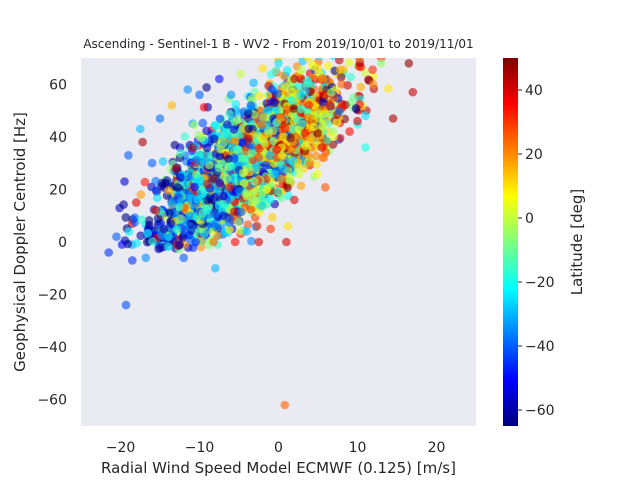  What do you see at coordinates (540, 347) in the screenshot?
I see `colorbar-tick-label: −40` at bounding box center [540, 347].